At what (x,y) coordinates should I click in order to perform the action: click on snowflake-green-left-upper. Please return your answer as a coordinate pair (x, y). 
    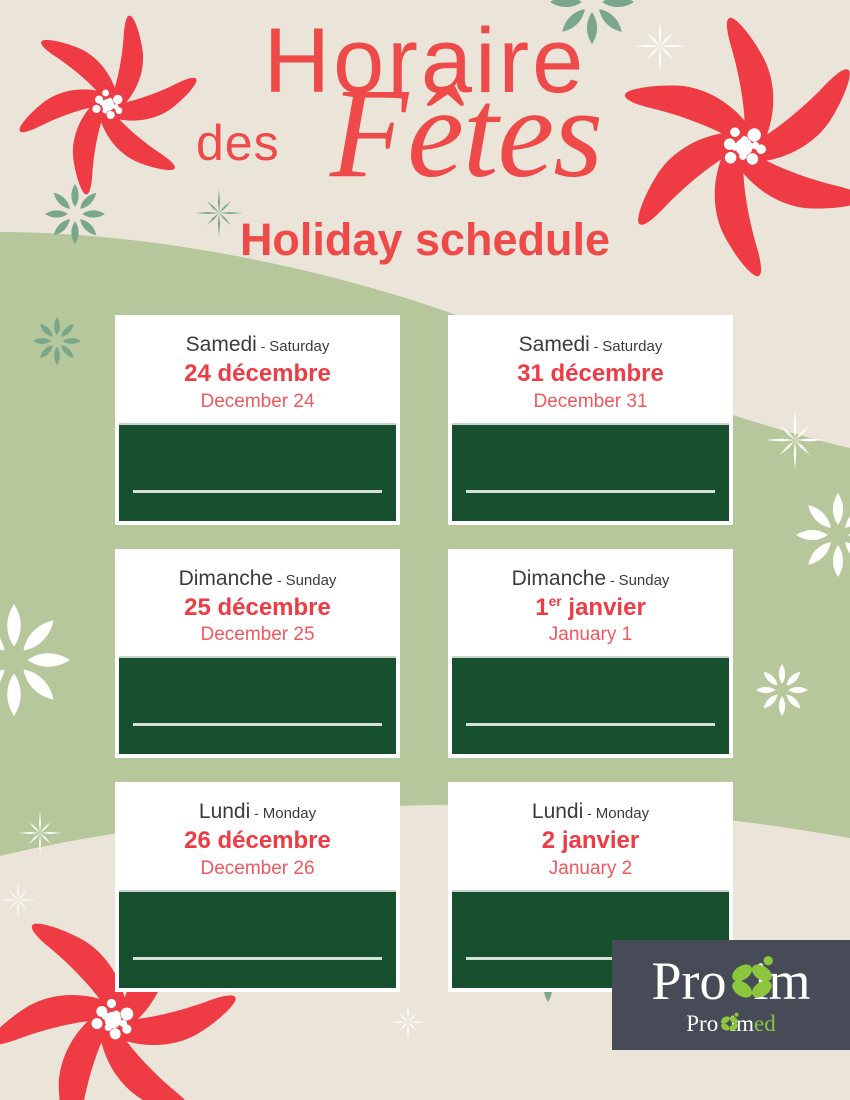
    Looking at the image, I should click on (75, 214).